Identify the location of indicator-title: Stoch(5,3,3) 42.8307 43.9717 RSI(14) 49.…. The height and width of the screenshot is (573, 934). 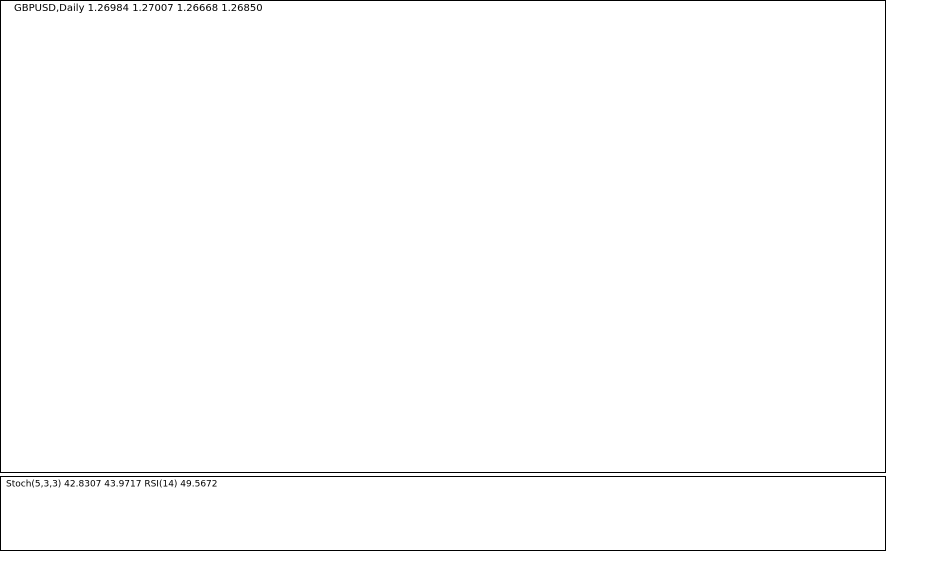
(112, 485).